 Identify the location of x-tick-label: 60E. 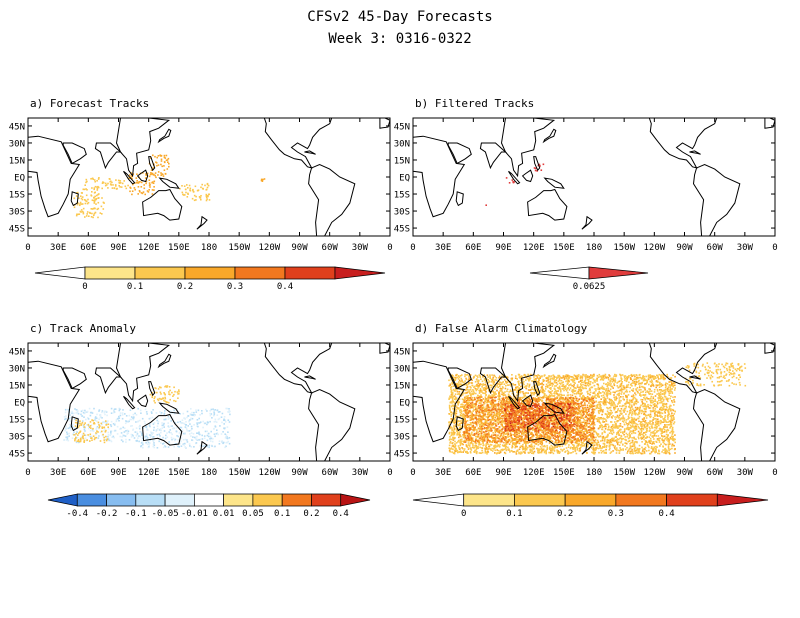
(88, 248).